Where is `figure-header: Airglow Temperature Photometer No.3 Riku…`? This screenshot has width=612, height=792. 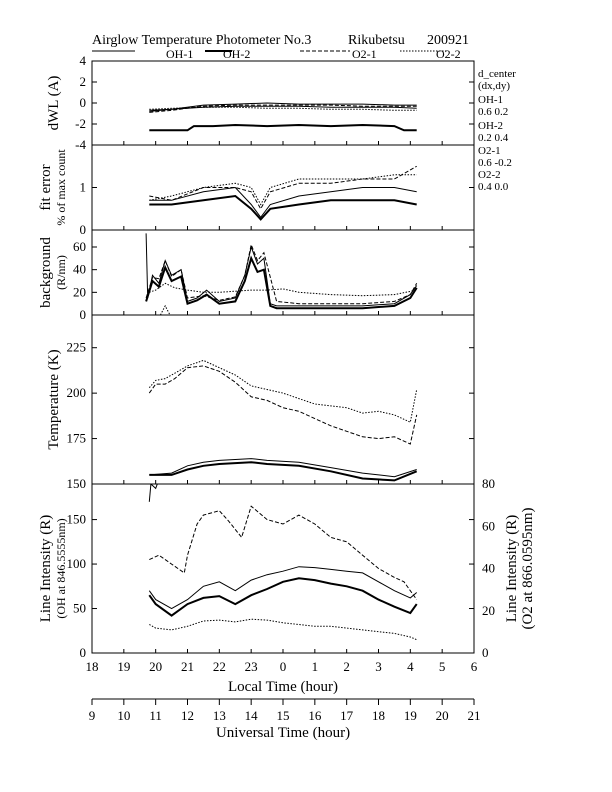 figure-header: Airglow Temperature Photometer No.3 Riku… is located at coordinates (280, 40).